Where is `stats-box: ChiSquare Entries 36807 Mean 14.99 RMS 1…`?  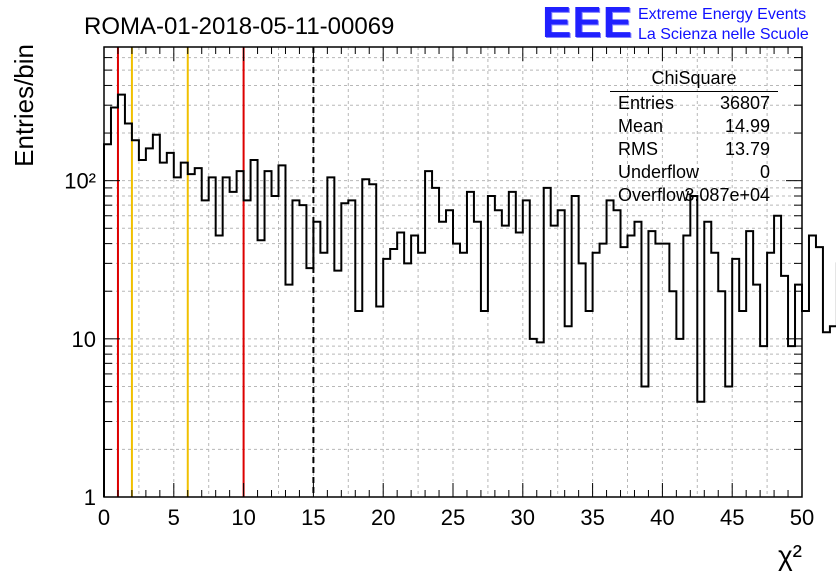
stats-box: ChiSquare Entries 36807 Mean 14.99 RMS 1… is located at coordinates (694, 136).